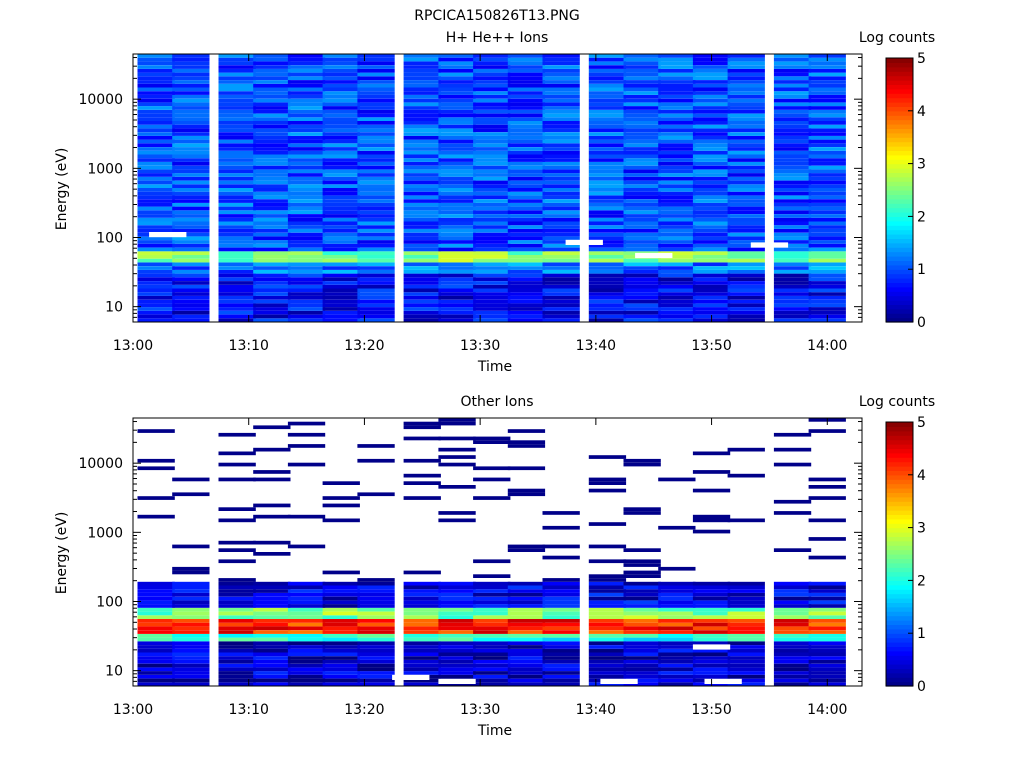  Describe the element at coordinates (100, 464) in the screenshot. I see `y-tick-label: 10000` at that location.